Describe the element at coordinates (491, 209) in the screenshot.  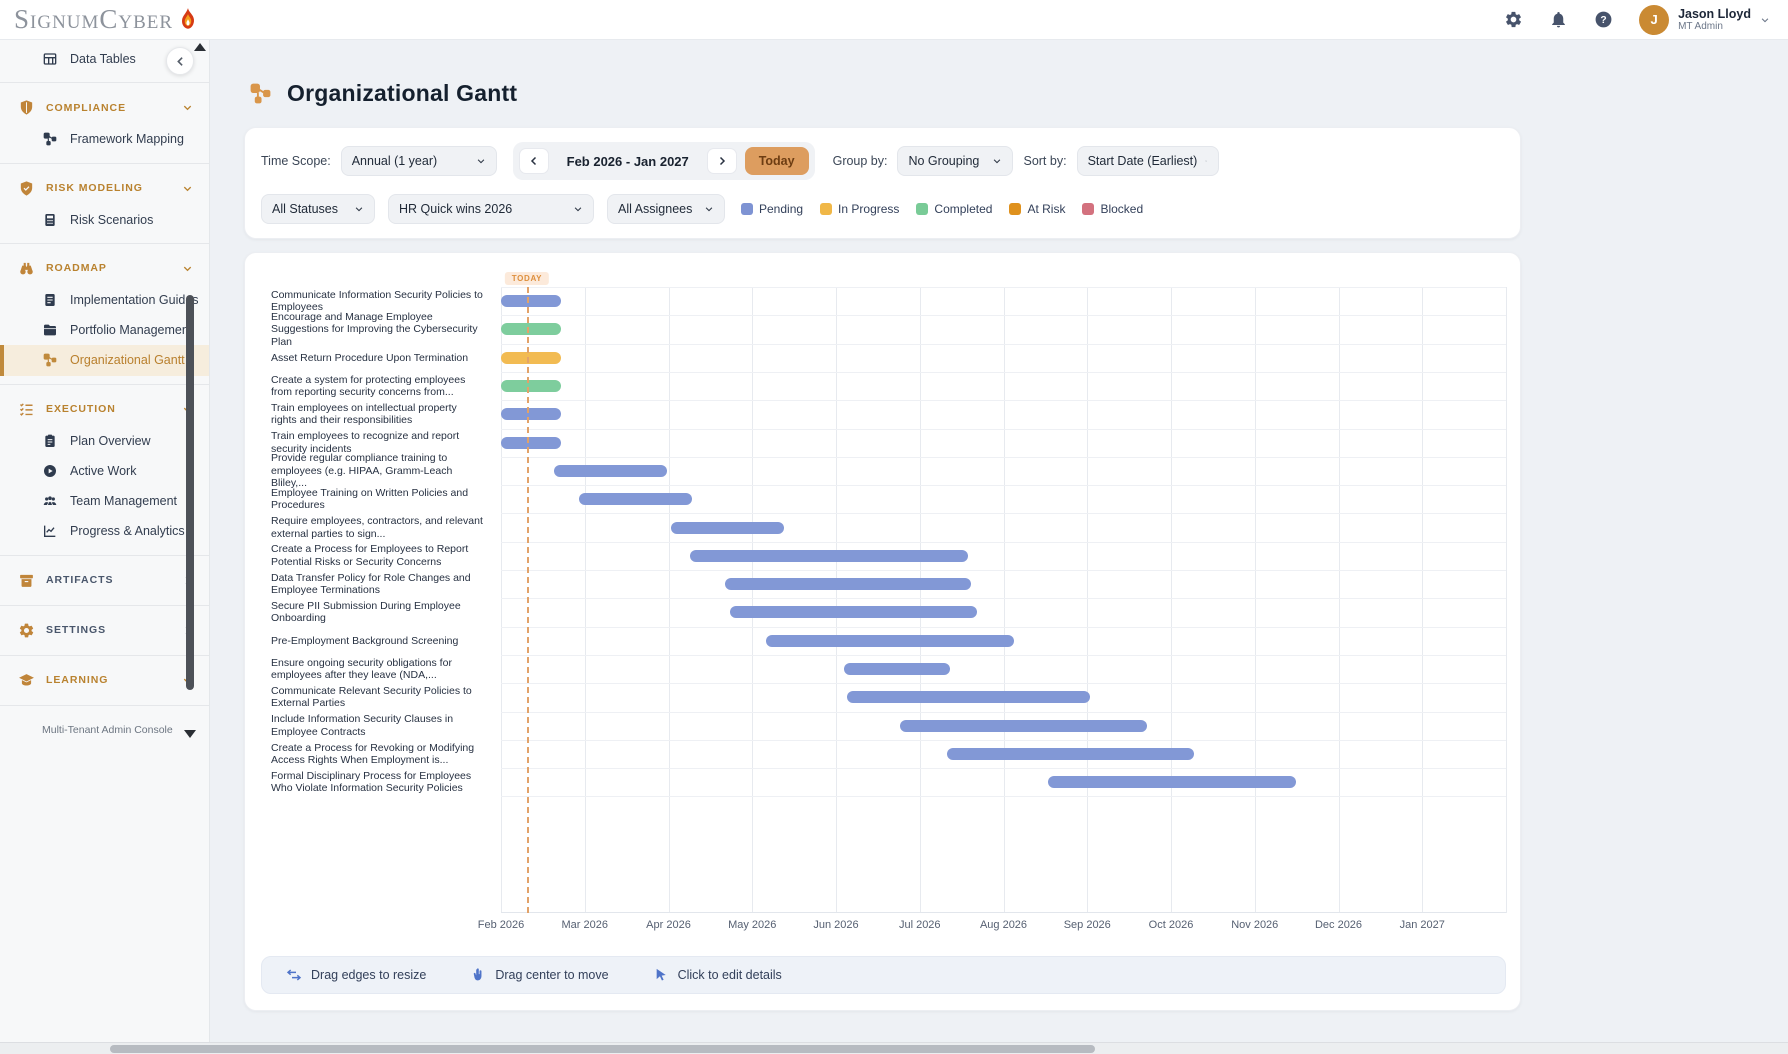
I see `plan-filter-select: HR Quick wins 2026` at that location.